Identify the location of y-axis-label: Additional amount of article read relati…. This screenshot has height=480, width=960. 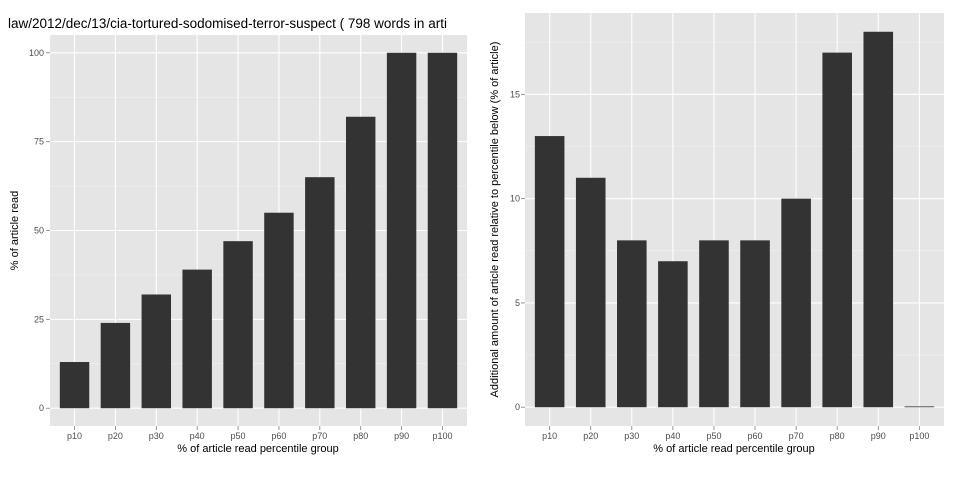
(495, 220).